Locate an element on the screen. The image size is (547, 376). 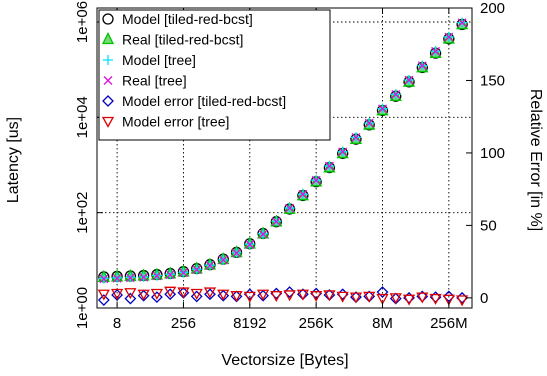
x-tick-label: 8M is located at coordinates (382, 323).